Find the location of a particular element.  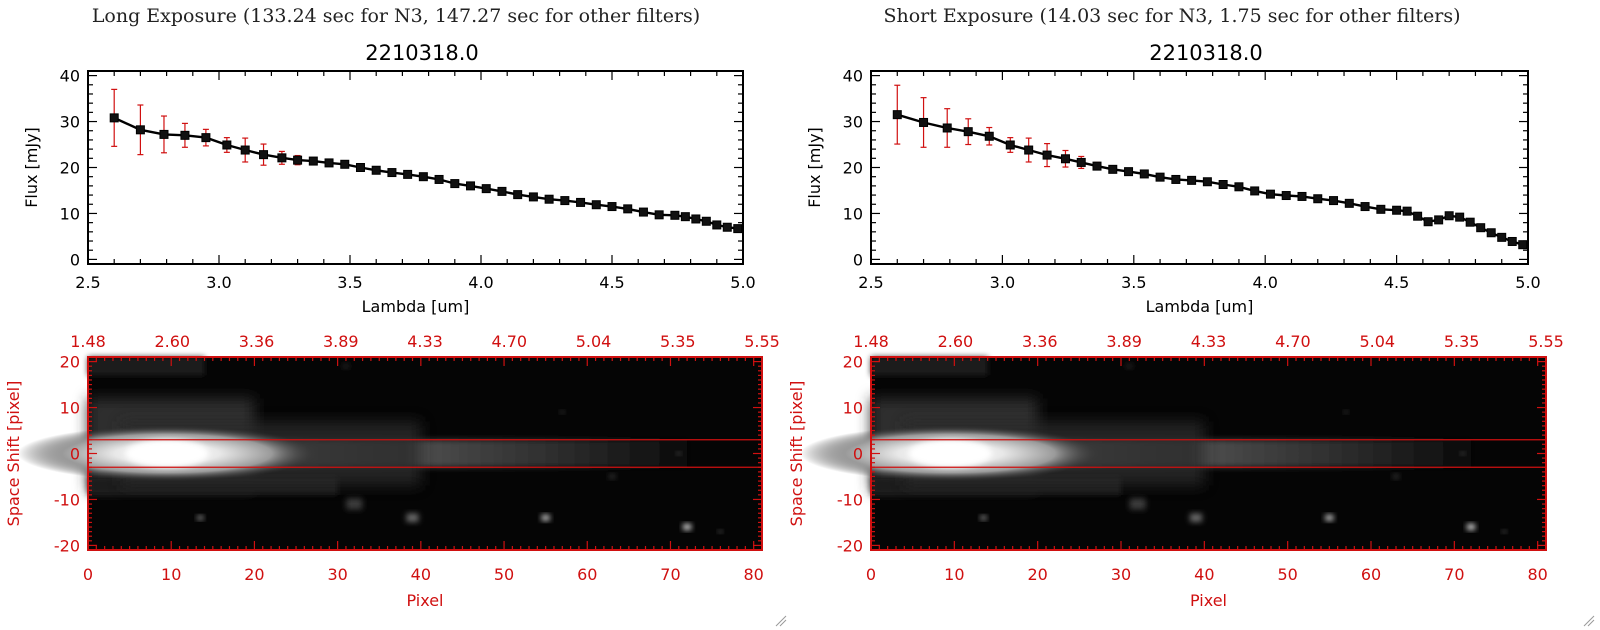

x-axis-label: Lambda [um] is located at coordinates (1200, 306).